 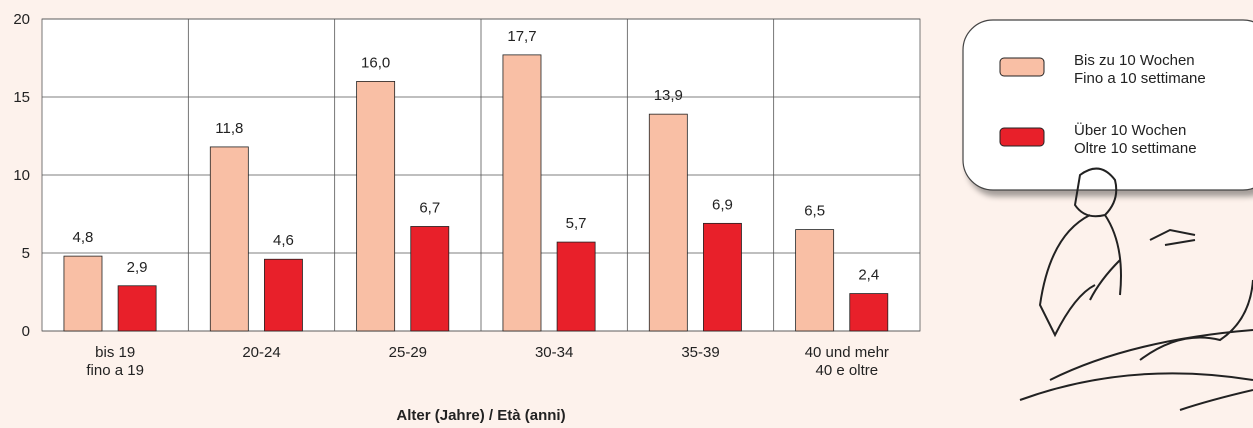 What do you see at coordinates (115, 361) in the screenshot?
I see `x-tick-label: bis 19 fino a 19` at bounding box center [115, 361].